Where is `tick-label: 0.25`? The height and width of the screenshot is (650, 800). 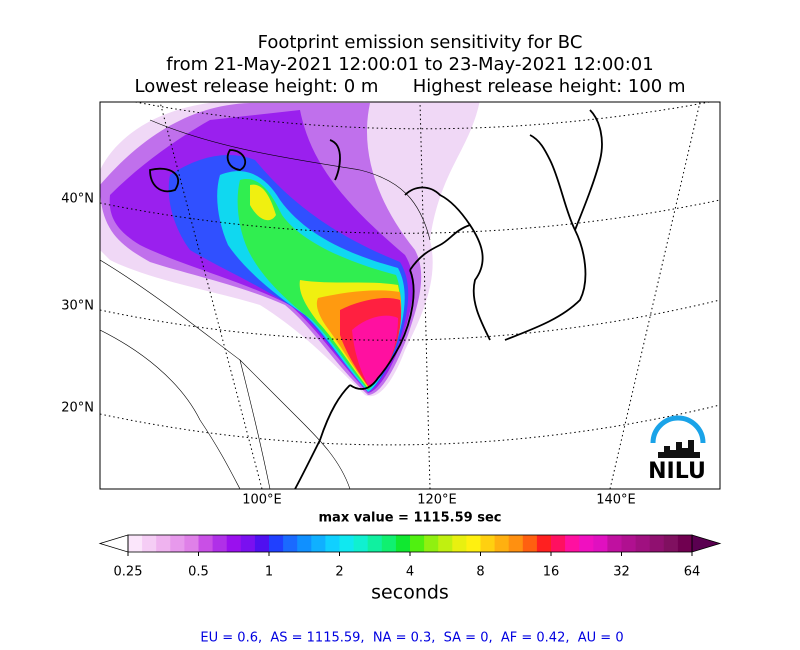
tick-label: 0.25 is located at coordinates (128, 572).